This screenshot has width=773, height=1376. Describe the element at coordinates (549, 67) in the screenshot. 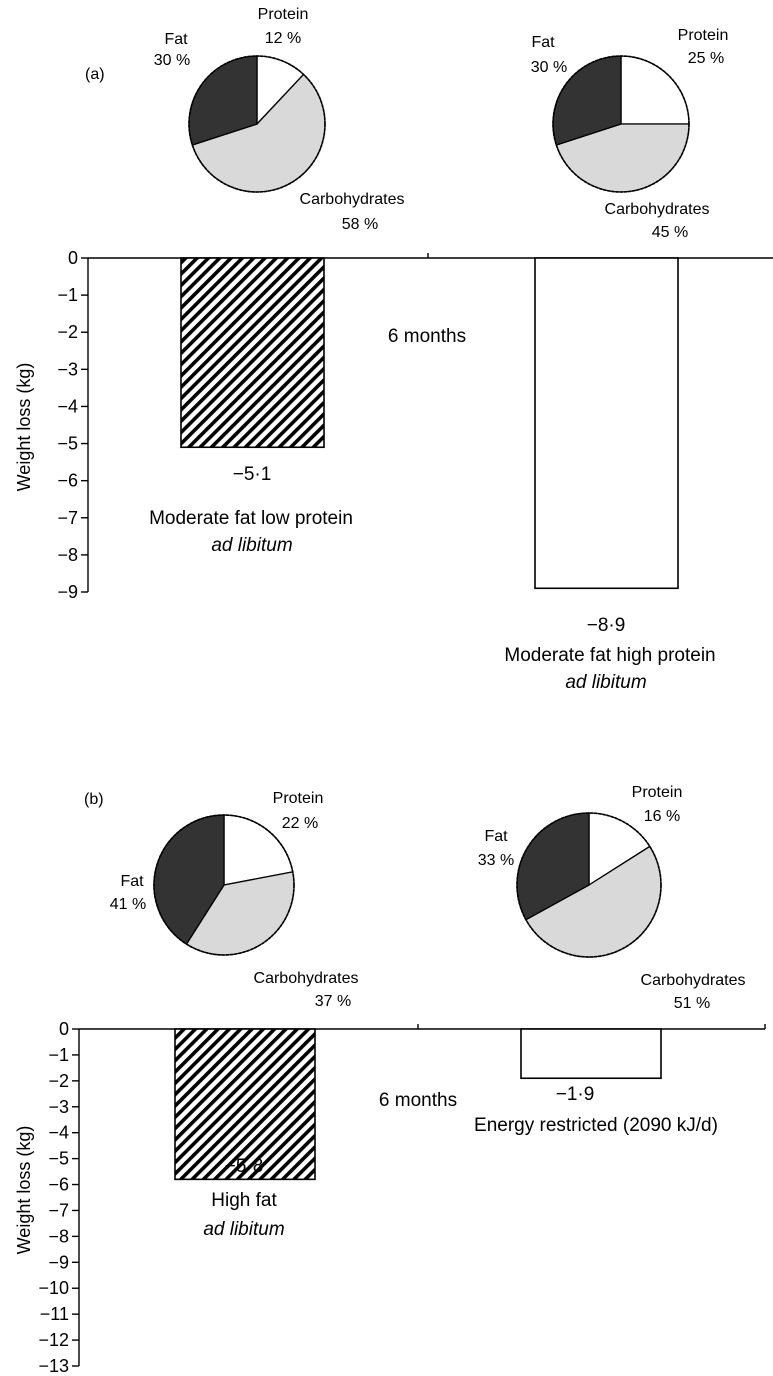

I see `pie-a2-fat-value: 30 %` at that location.